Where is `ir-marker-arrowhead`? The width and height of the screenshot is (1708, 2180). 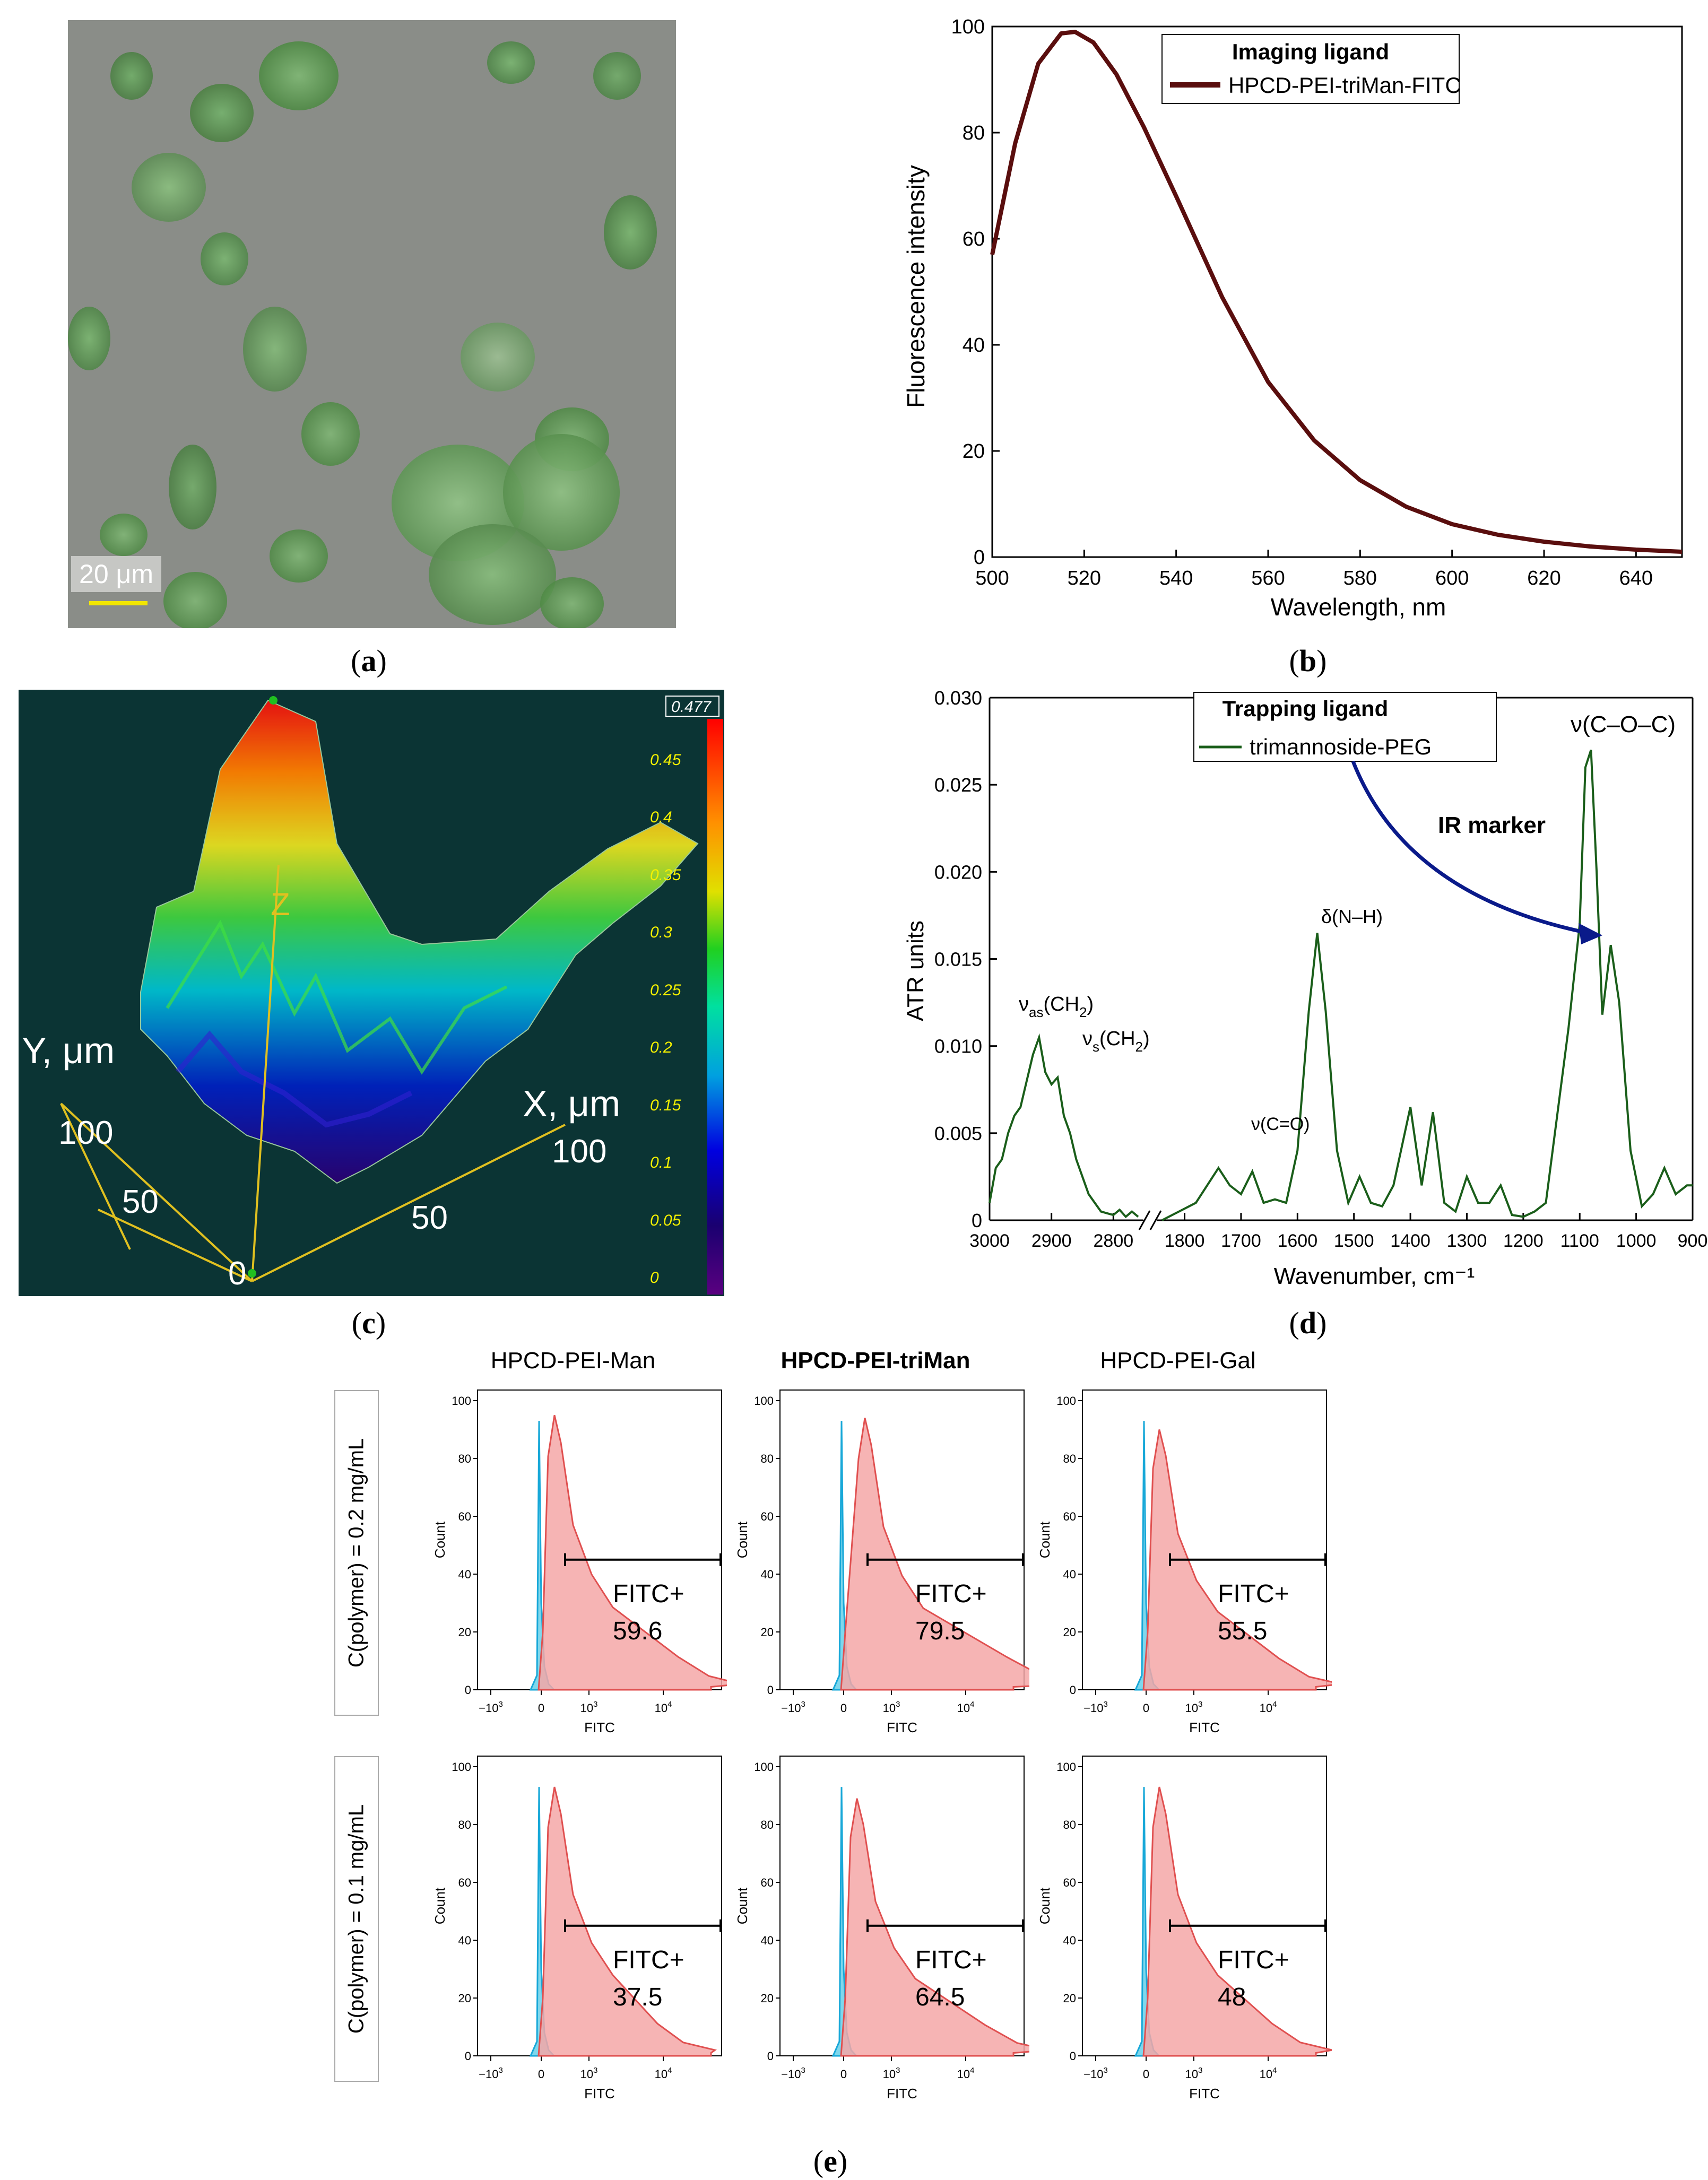 ir-marker-arrowhead is located at coordinates (1591, 934).